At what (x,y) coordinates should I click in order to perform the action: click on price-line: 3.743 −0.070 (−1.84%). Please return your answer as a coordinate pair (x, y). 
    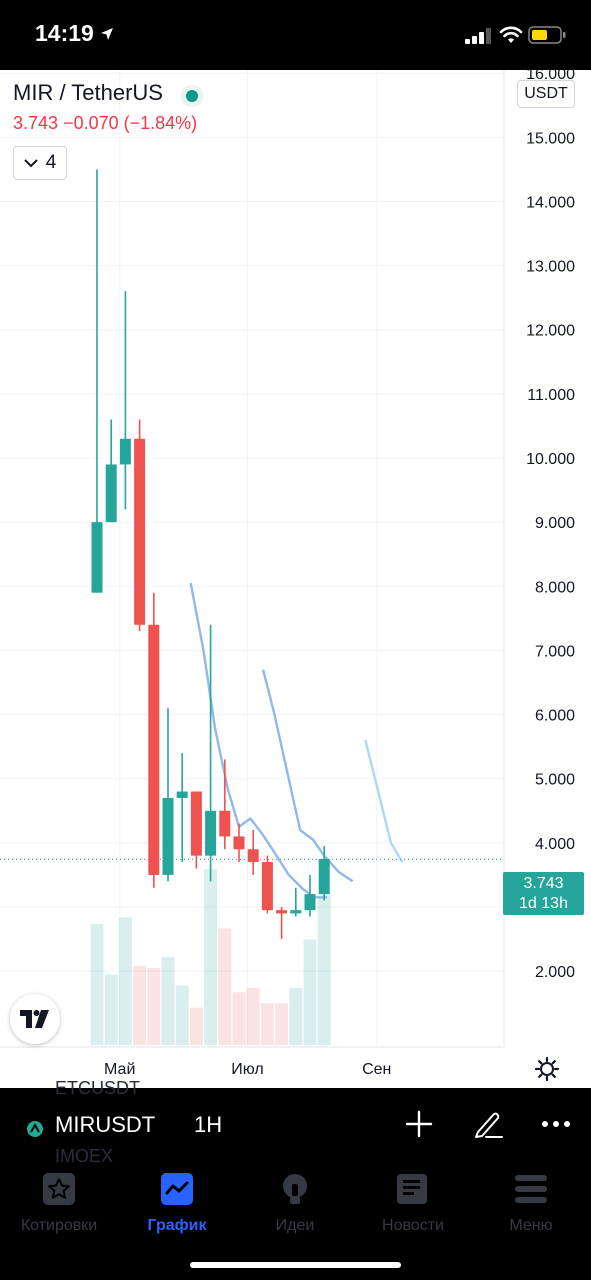
    Looking at the image, I should click on (108, 123).